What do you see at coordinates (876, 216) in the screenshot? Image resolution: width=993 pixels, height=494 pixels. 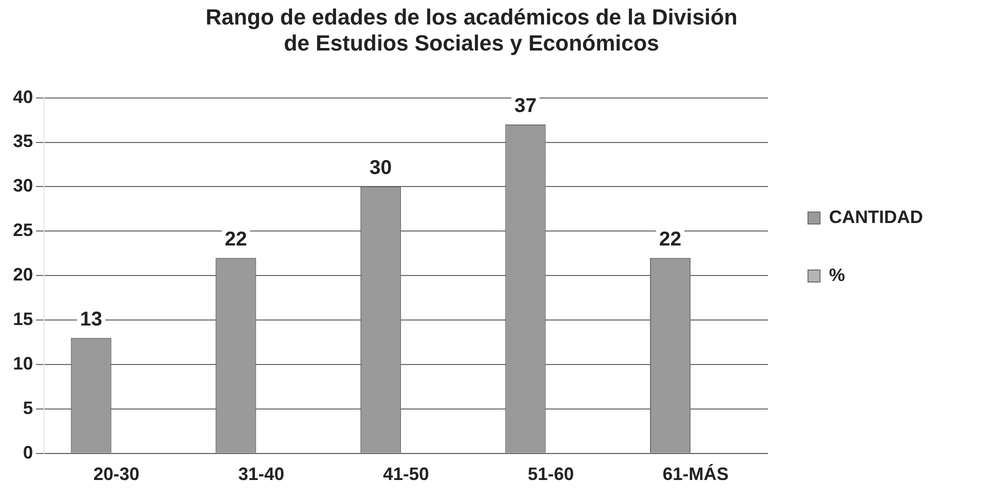 I see `legend-label: CANTIDAD` at bounding box center [876, 216].